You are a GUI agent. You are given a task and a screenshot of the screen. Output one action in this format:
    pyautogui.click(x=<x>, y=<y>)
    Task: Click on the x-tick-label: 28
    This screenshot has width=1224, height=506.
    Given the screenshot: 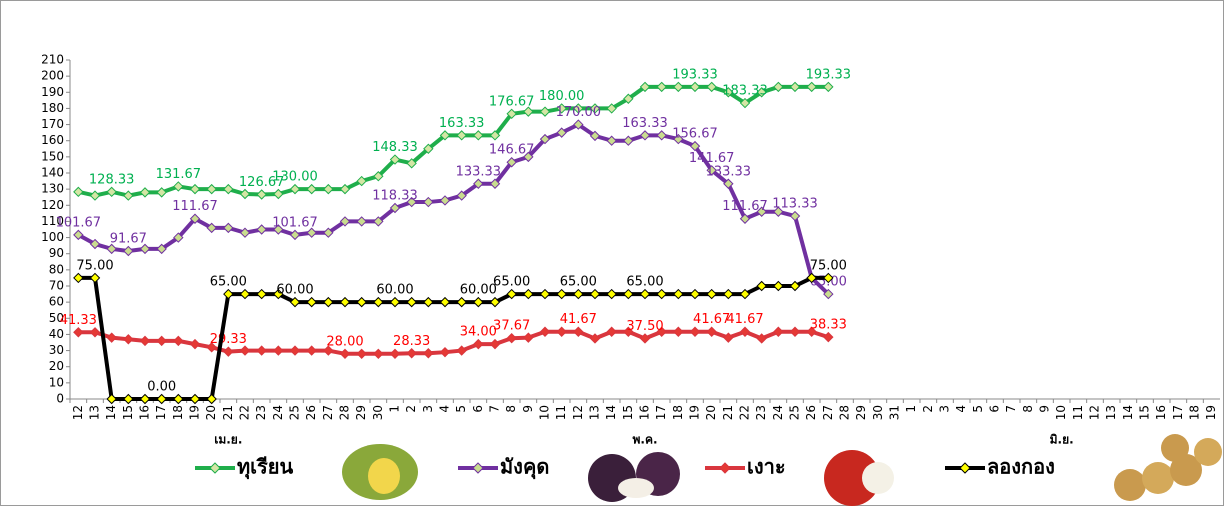 What is the action you would take?
    pyautogui.click(x=845, y=412)
    